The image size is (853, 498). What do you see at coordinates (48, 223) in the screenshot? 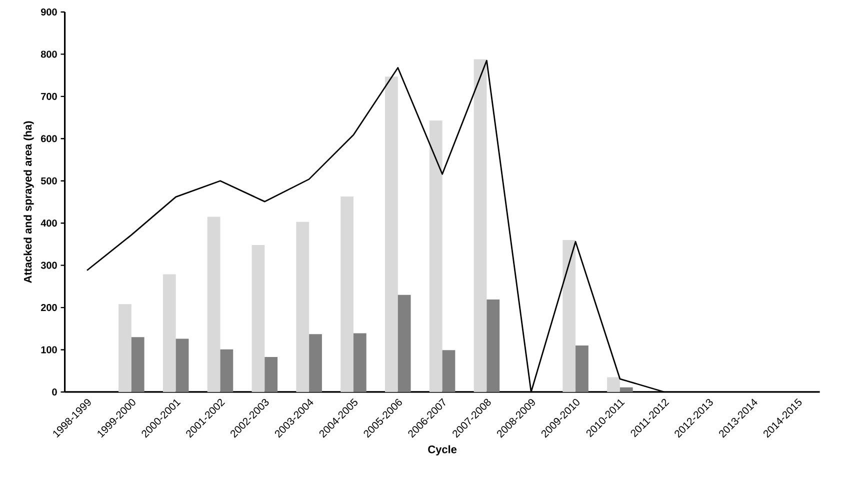
I see `y-tick-label: 400` at bounding box center [48, 223].